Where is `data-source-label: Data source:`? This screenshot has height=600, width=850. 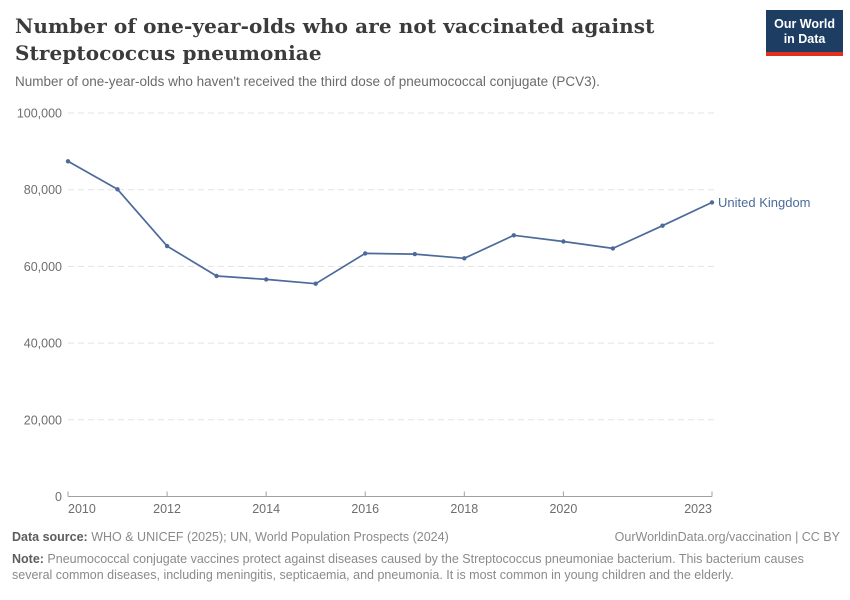 data-source-label: Data source: is located at coordinates (50, 537).